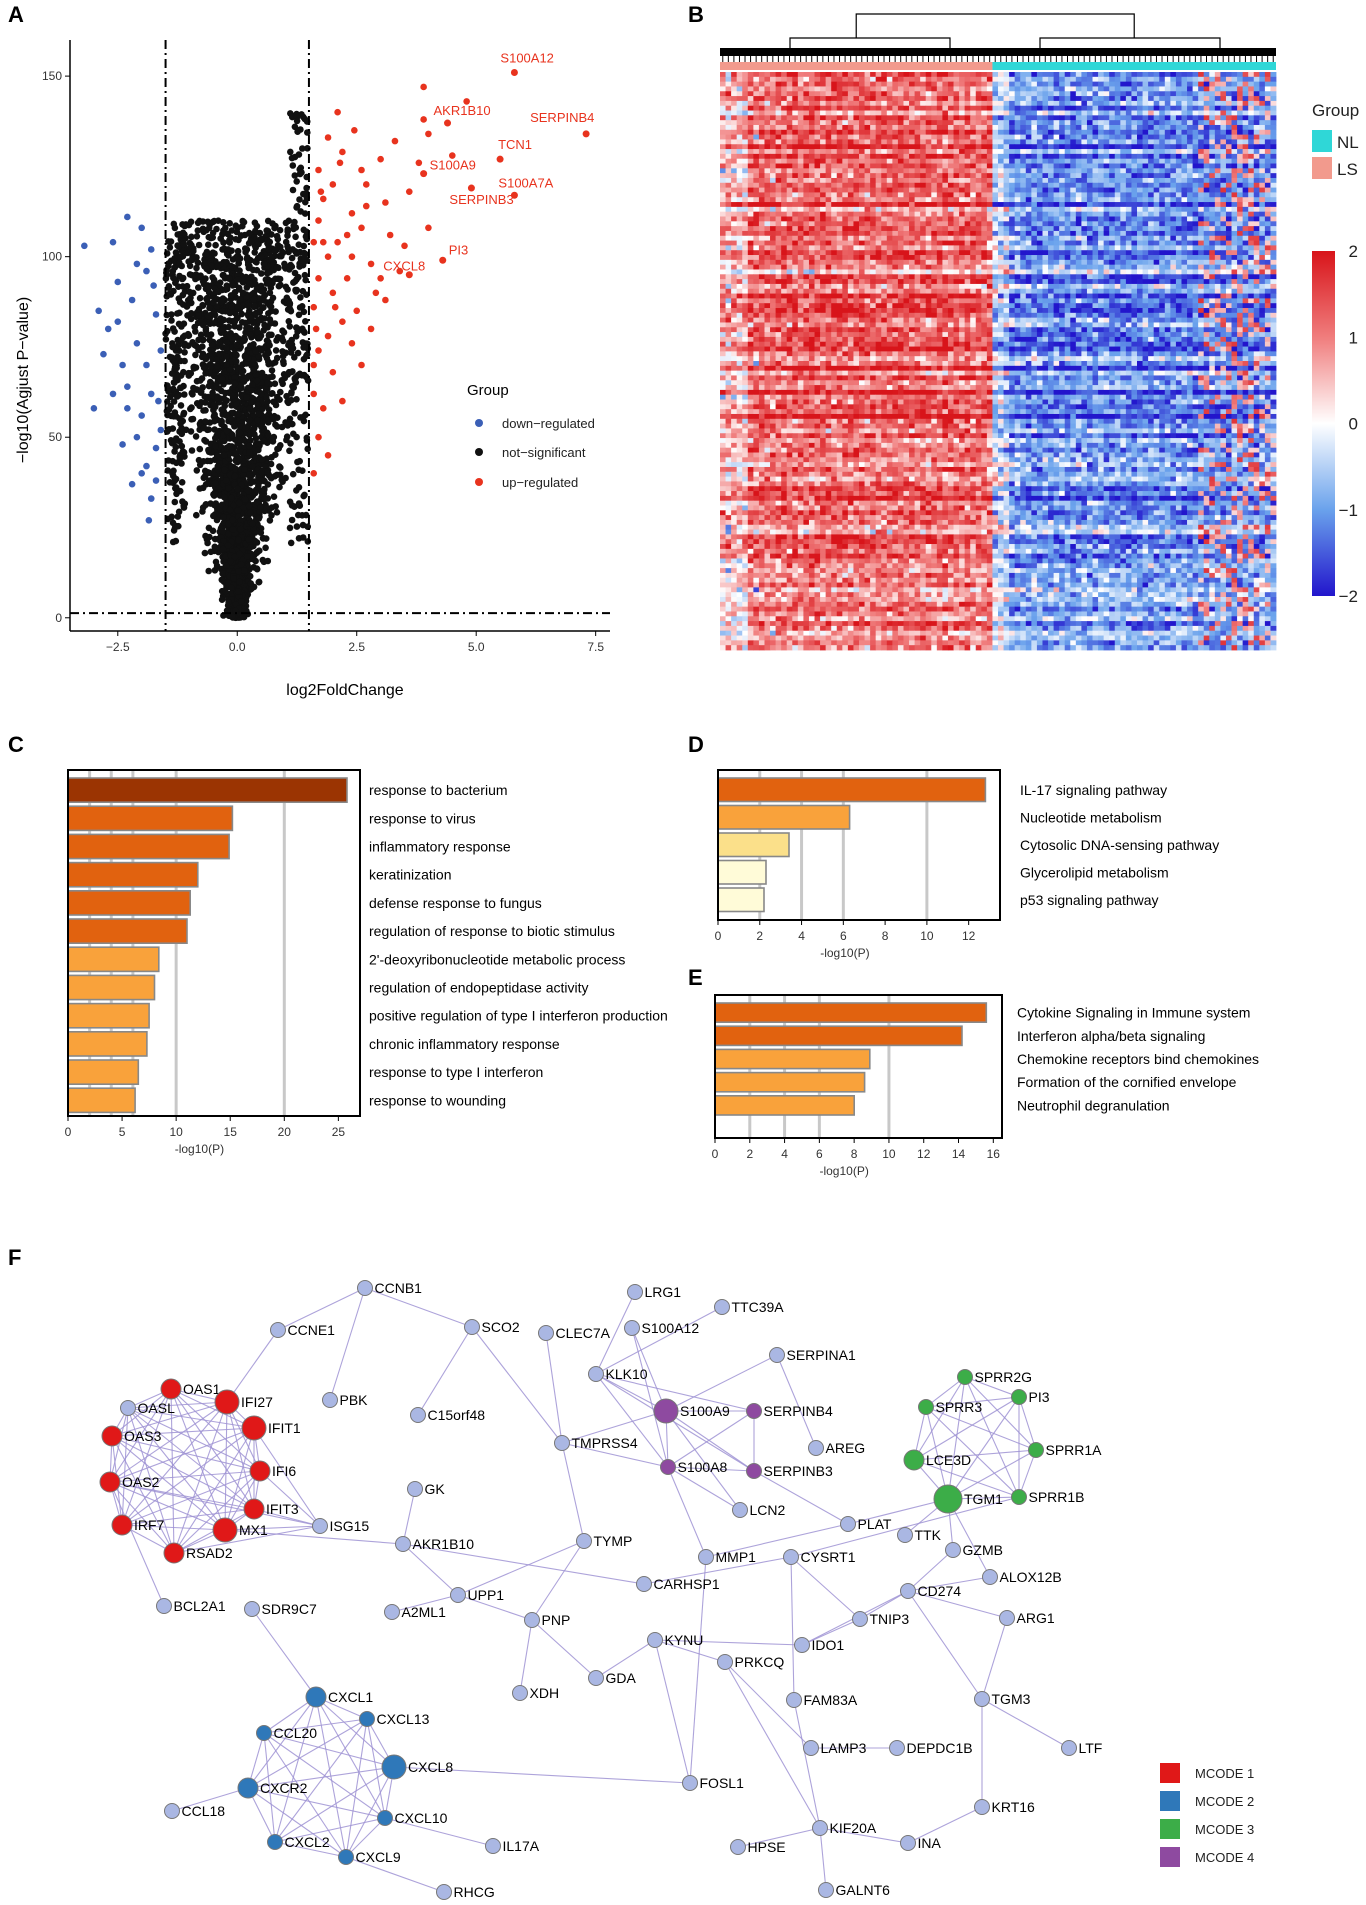  I want to click on volcano-point-down, so click(113, 242).